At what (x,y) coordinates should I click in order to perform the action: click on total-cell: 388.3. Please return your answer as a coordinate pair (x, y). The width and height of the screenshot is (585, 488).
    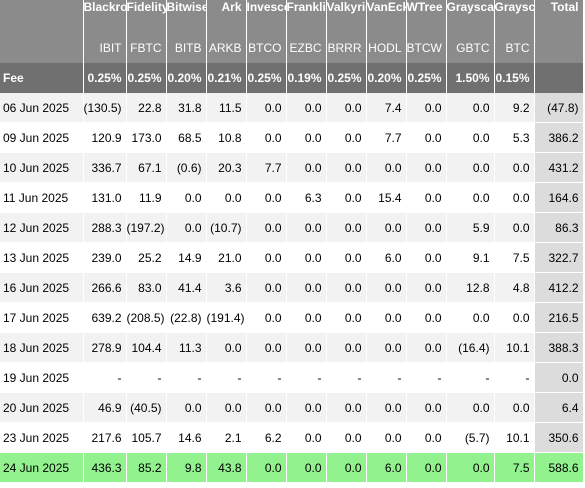
    Looking at the image, I should click on (559, 347).